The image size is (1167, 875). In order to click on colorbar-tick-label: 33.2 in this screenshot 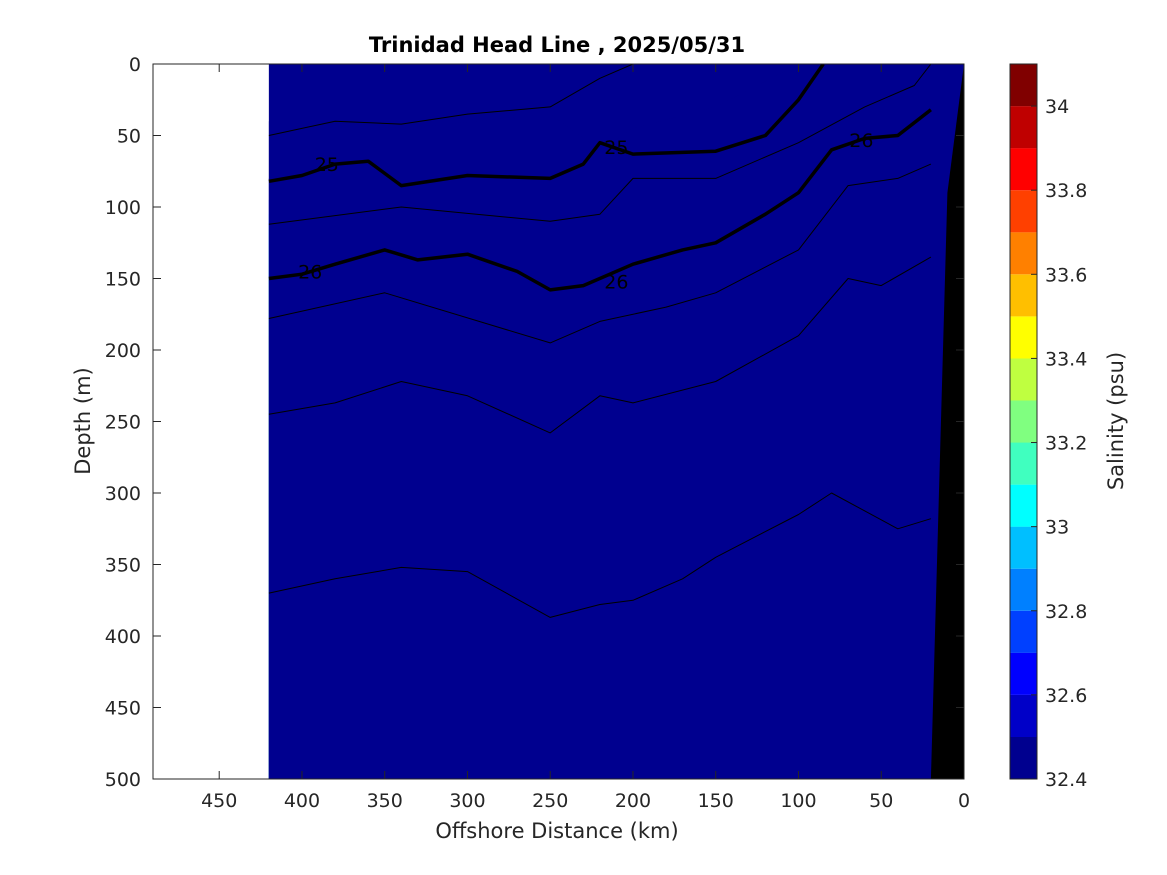, I will do `click(1066, 444)`.